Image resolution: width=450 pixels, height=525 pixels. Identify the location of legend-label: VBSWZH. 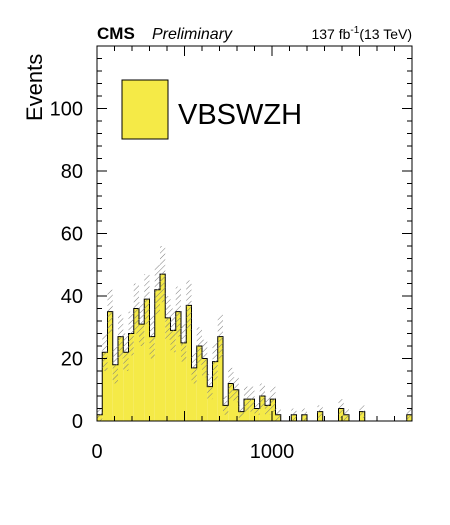
(240, 115).